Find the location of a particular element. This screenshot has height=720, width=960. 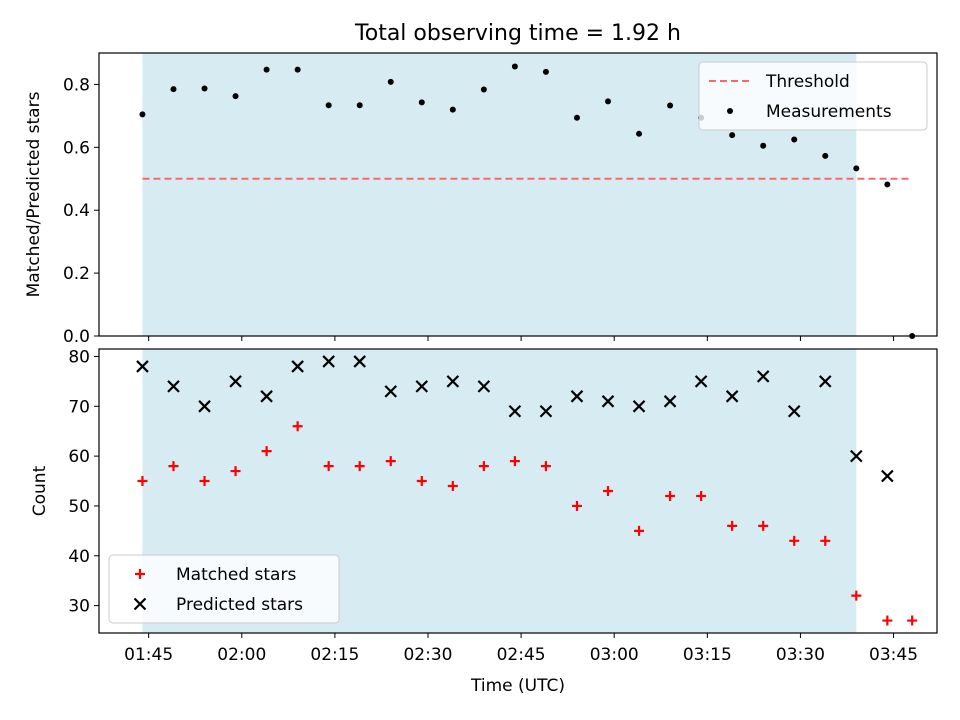

legend-label: Matched stars is located at coordinates (236, 575).